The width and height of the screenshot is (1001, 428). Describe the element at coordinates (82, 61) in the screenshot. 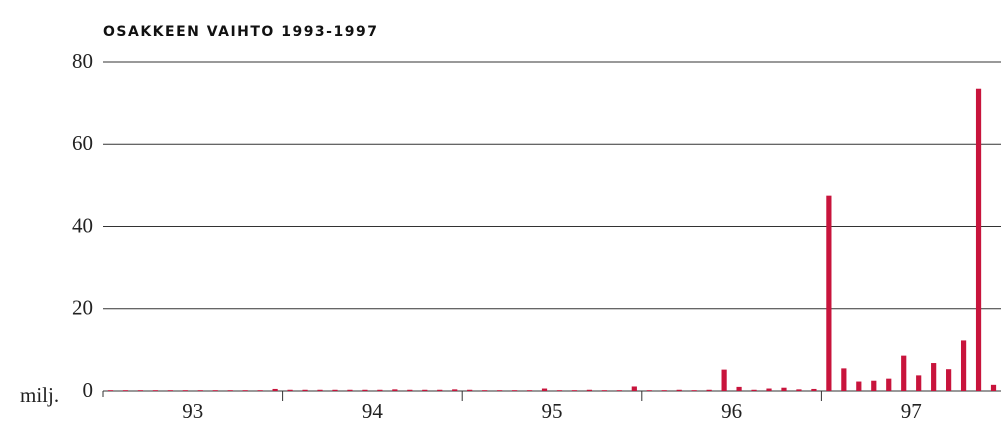

I see `y-tick-label: 80` at that location.